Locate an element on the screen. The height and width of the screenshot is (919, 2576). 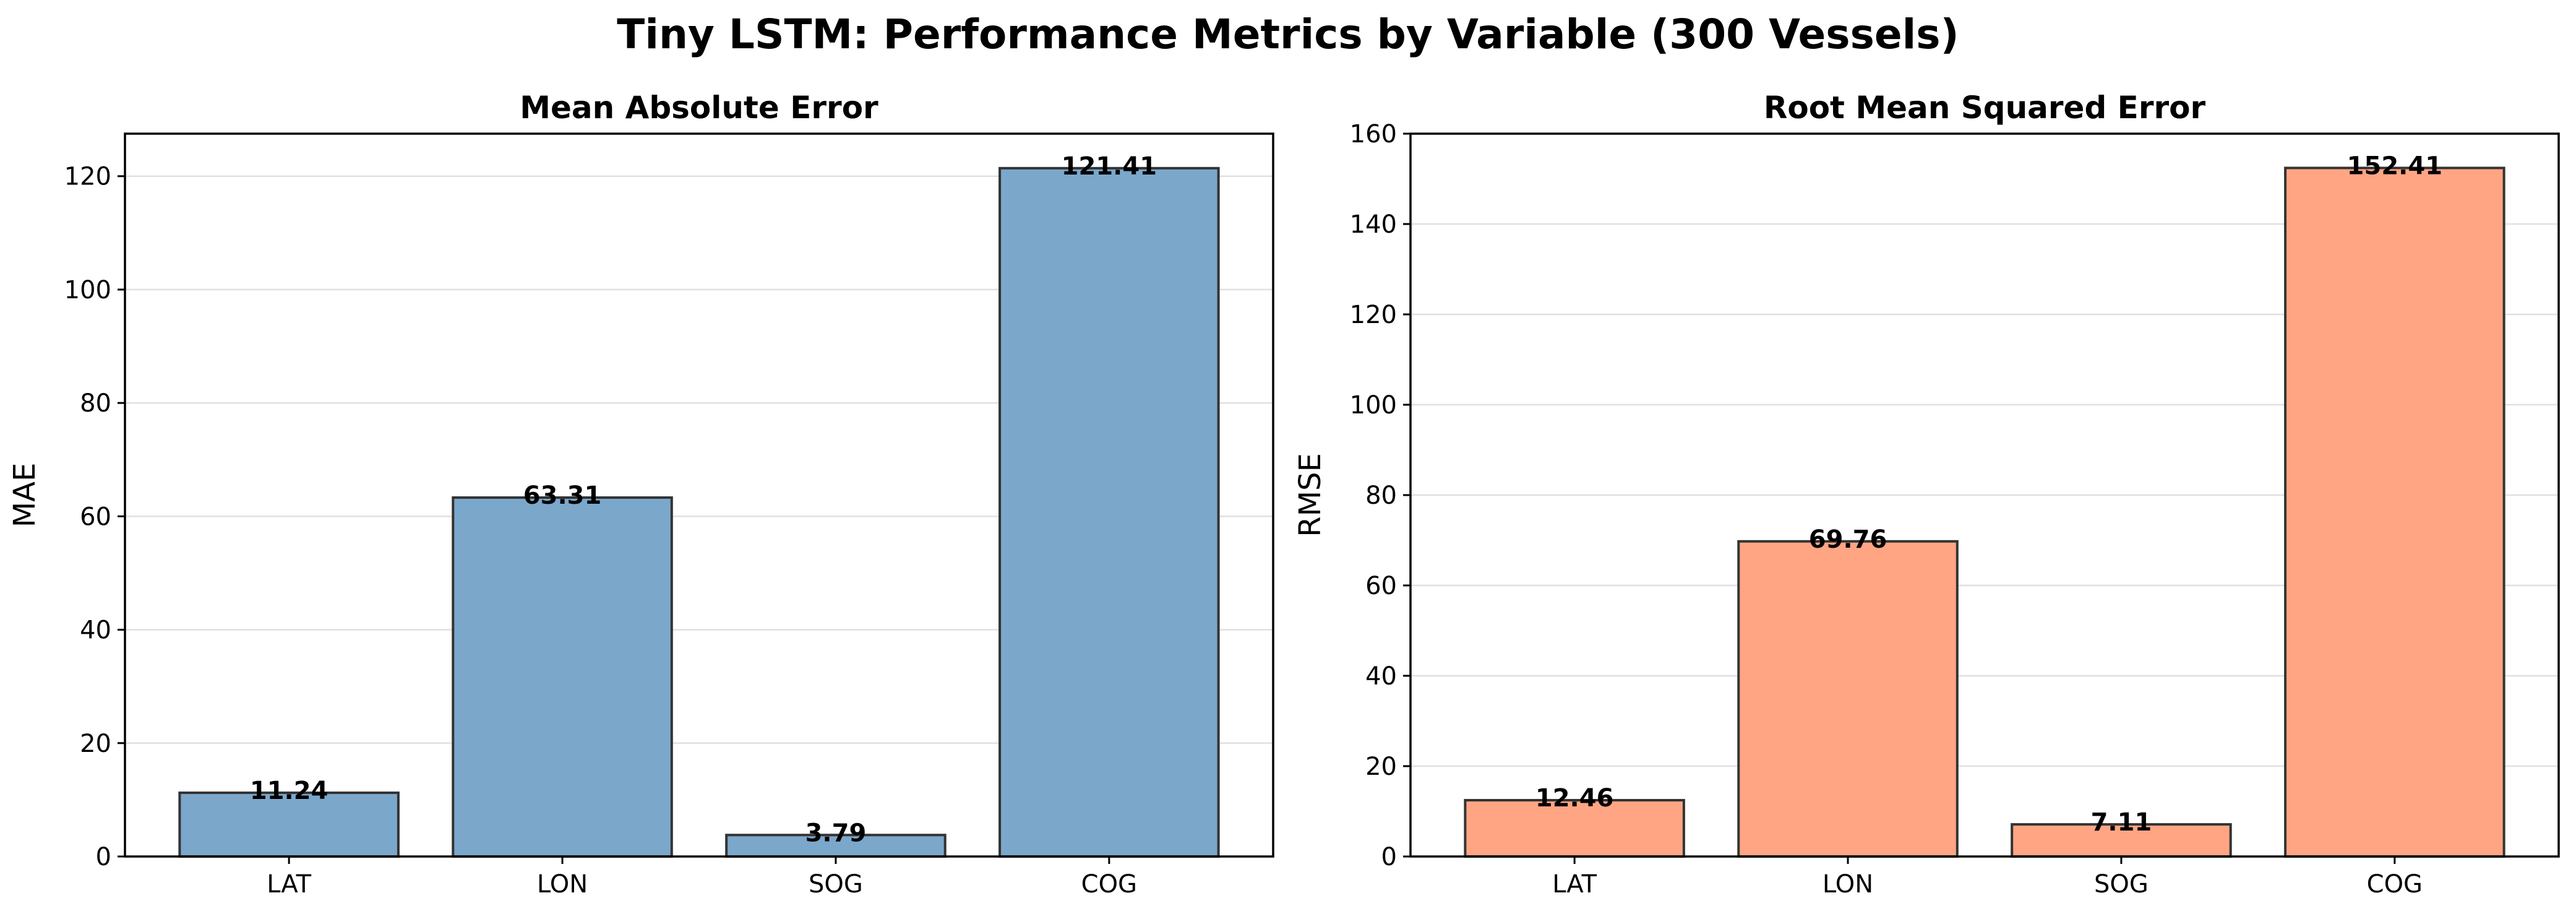
rmse-bar-lat is located at coordinates (1574, 828).